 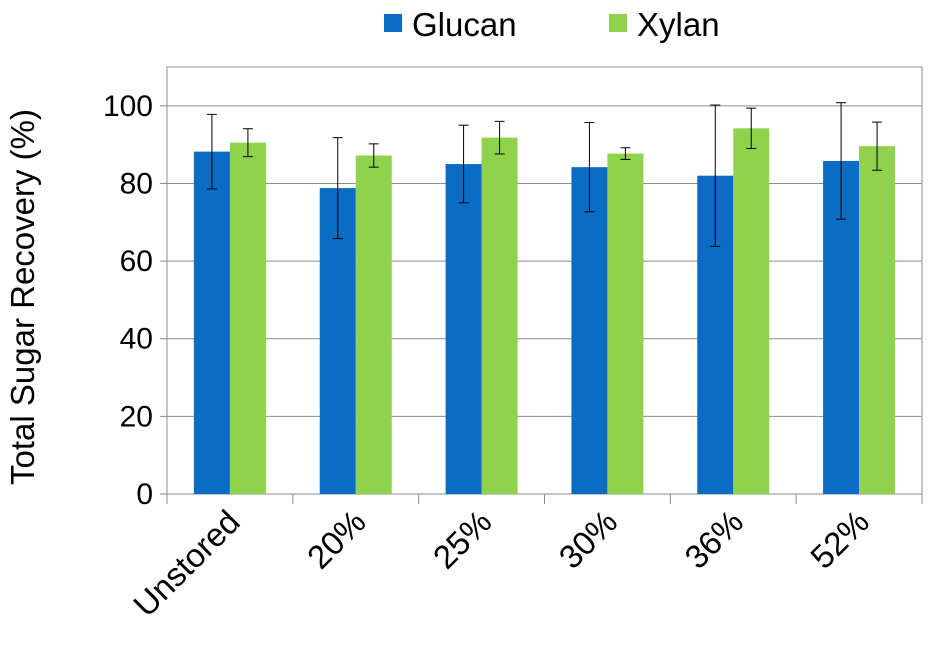 I want to click on x-tick-label: 25%, so click(x=462, y=539).